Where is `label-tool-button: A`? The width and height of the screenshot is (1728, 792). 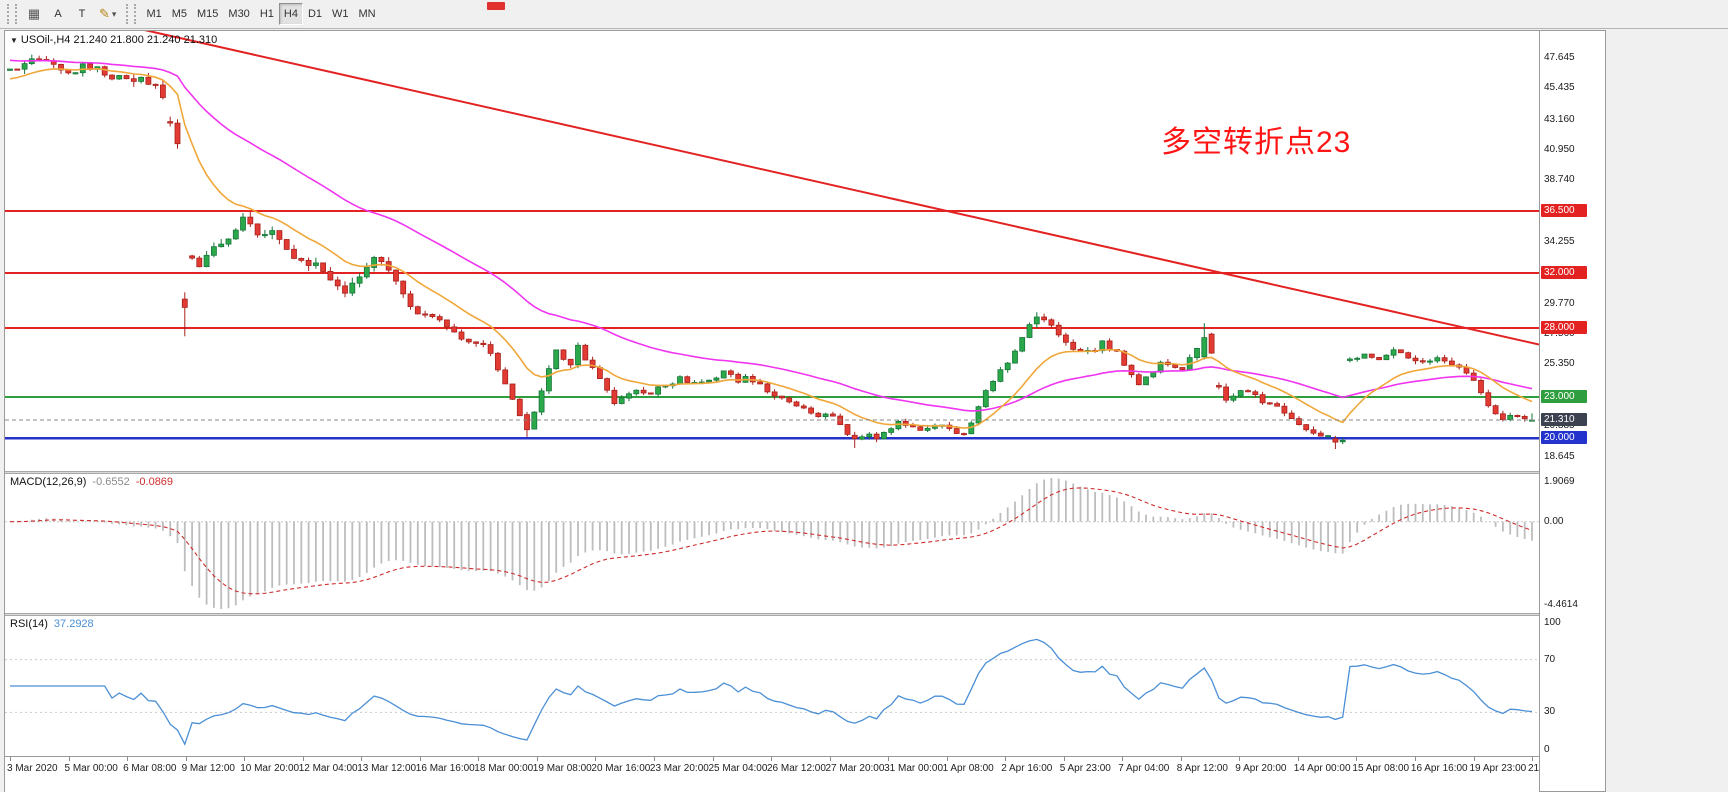 label-tool-button: A is located at coordinates (58, 14).